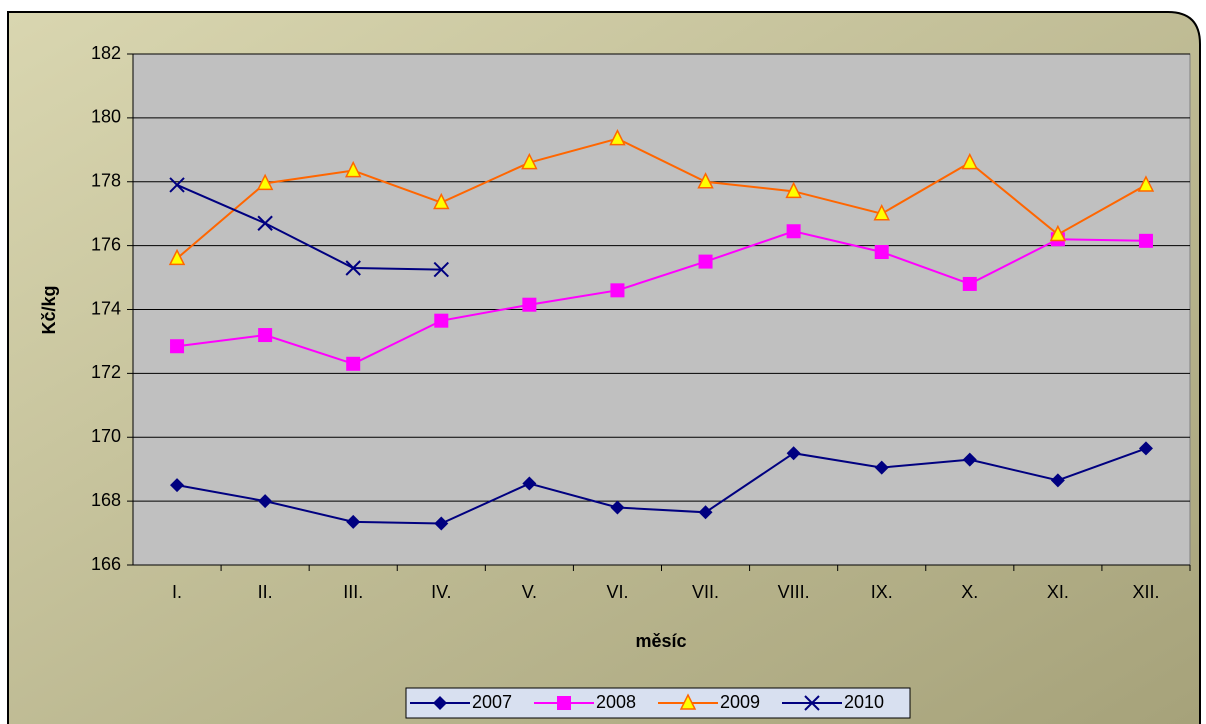  Describe the element at coordinates (49, 309) in the screenshot. I see `y-axis-title: Kč/kg` at that location.